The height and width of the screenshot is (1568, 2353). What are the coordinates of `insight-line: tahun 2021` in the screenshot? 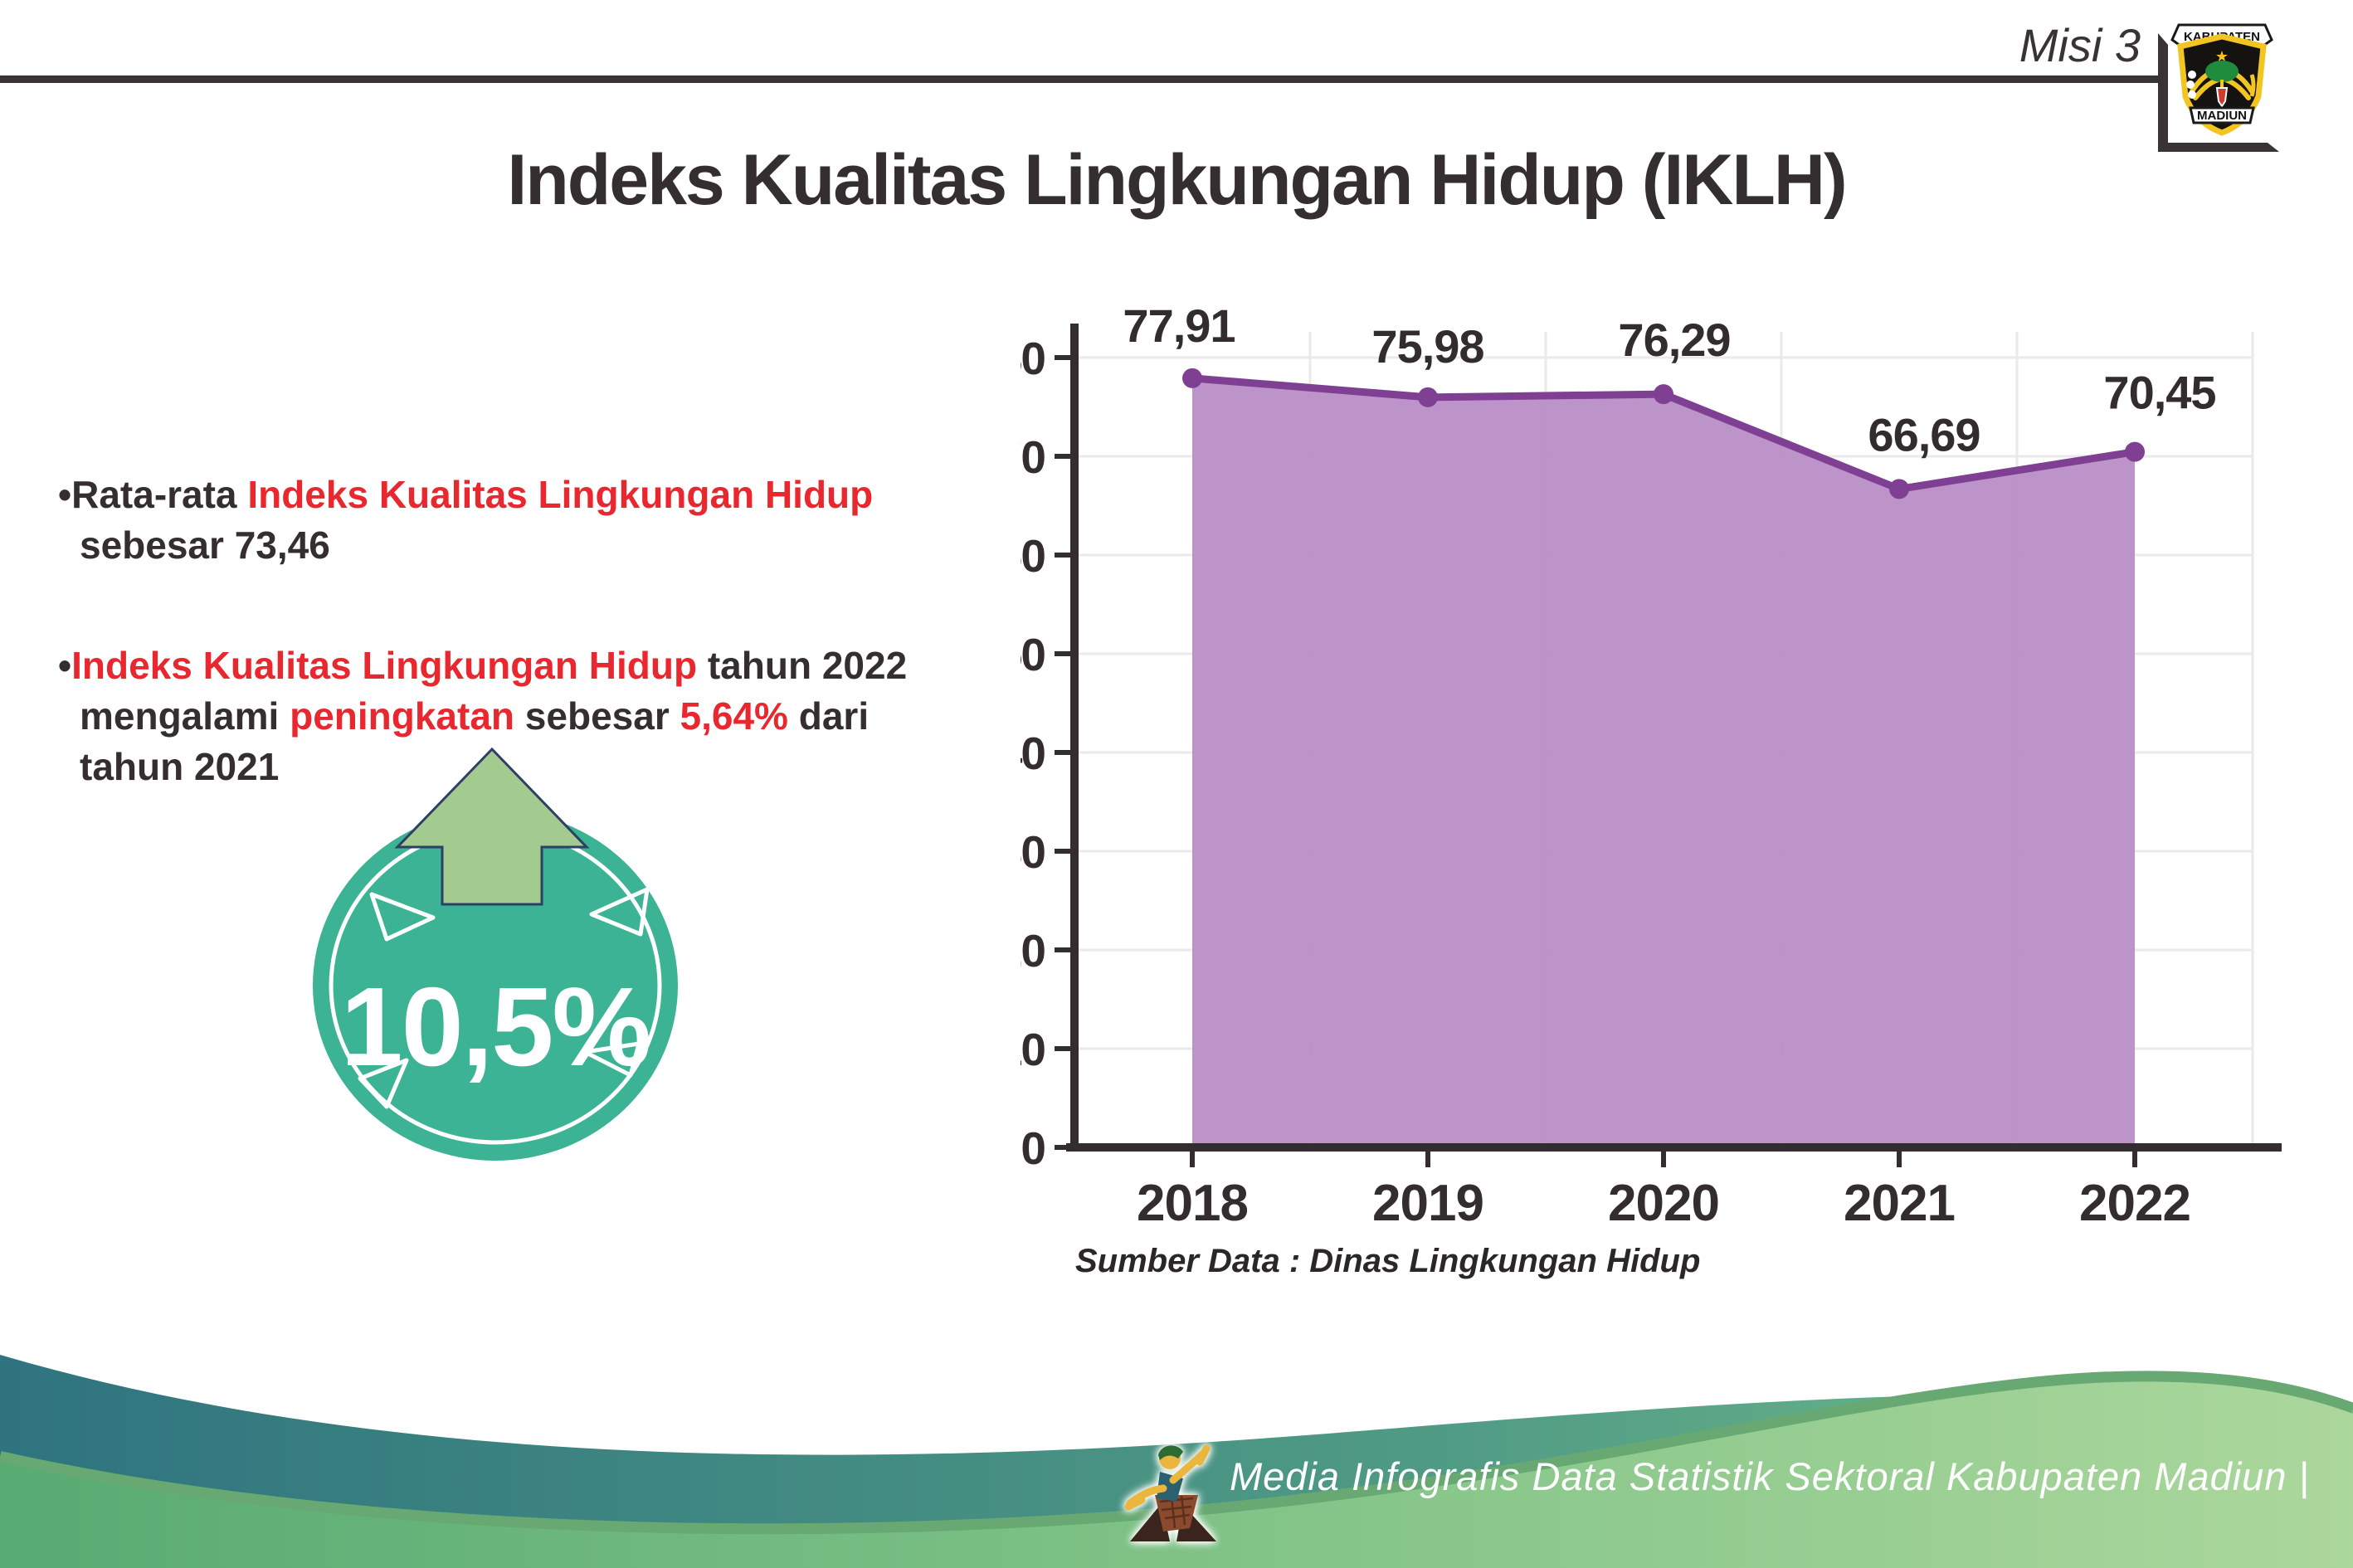 It's located at (547, 767).